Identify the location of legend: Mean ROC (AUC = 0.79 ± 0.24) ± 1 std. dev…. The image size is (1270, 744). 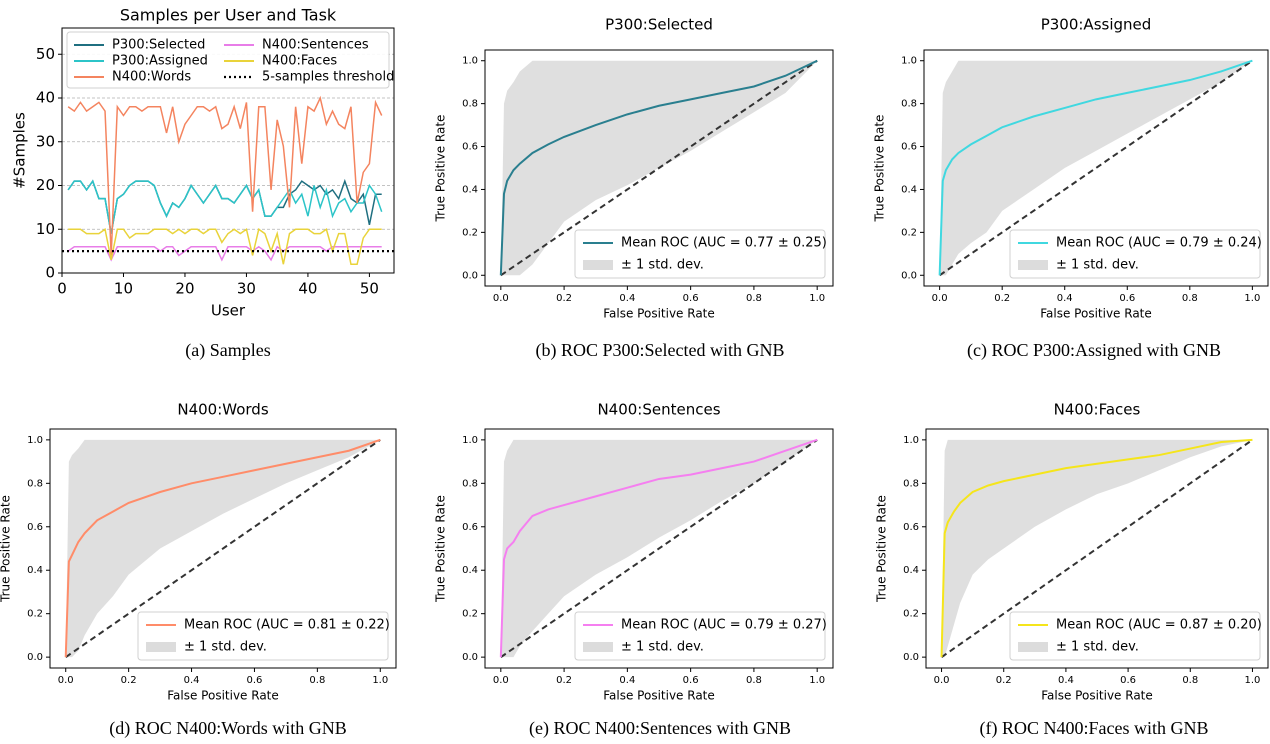
(1135, 254).